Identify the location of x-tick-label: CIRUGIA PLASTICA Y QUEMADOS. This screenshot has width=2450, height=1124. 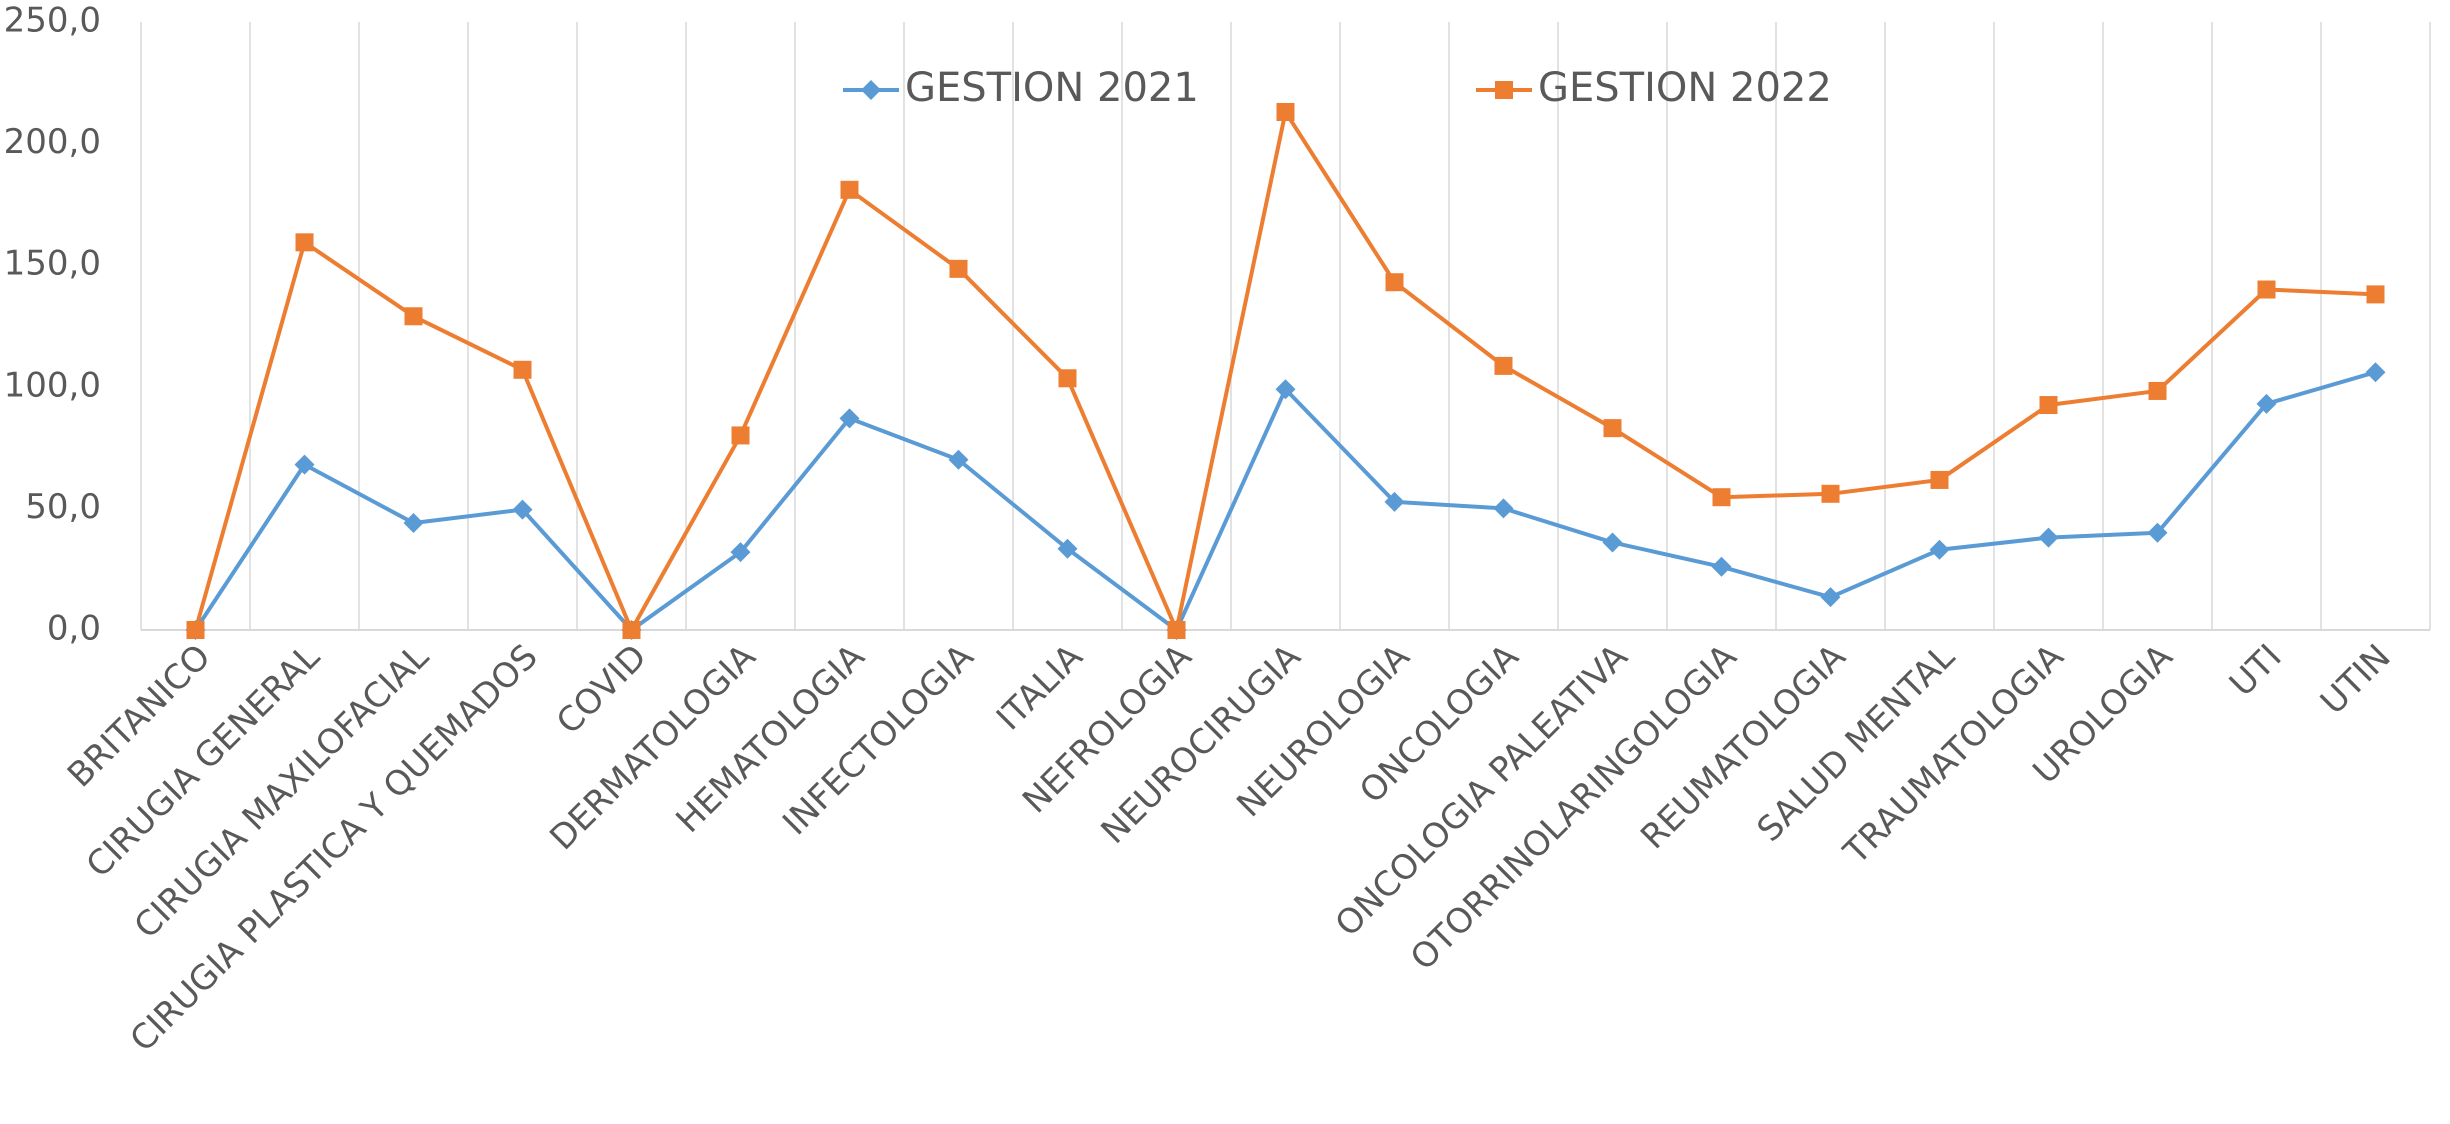
(334, 848).